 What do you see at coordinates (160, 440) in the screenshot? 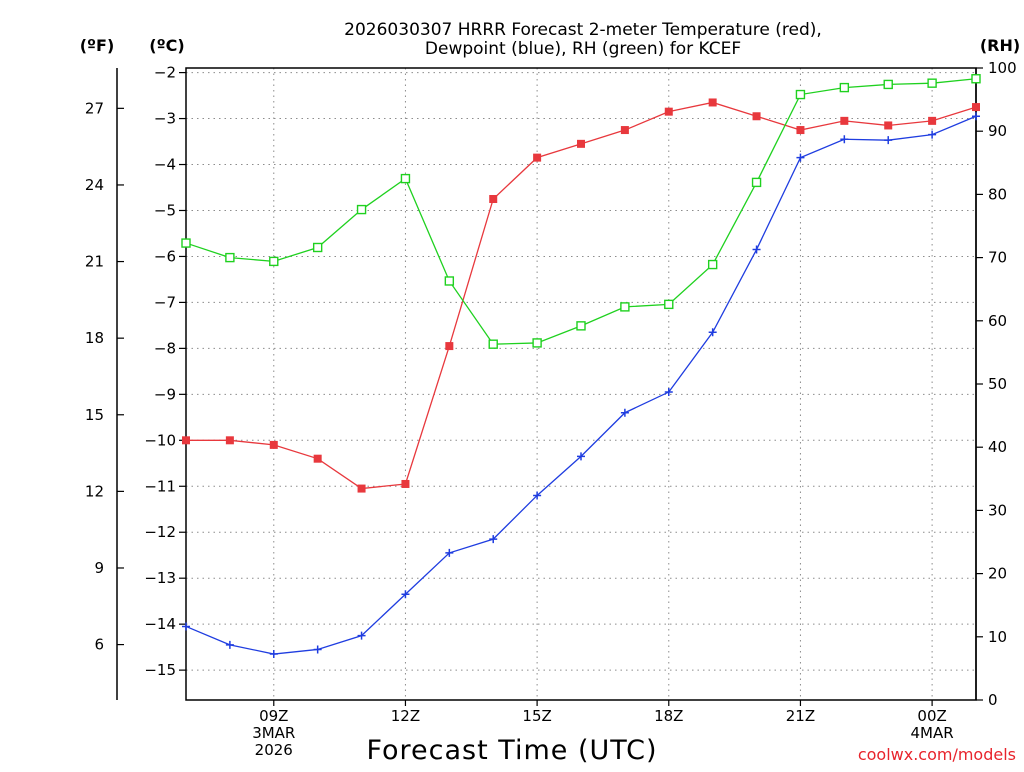
I see `celsius-tick-label: −10` at bounding box center [160, 440].